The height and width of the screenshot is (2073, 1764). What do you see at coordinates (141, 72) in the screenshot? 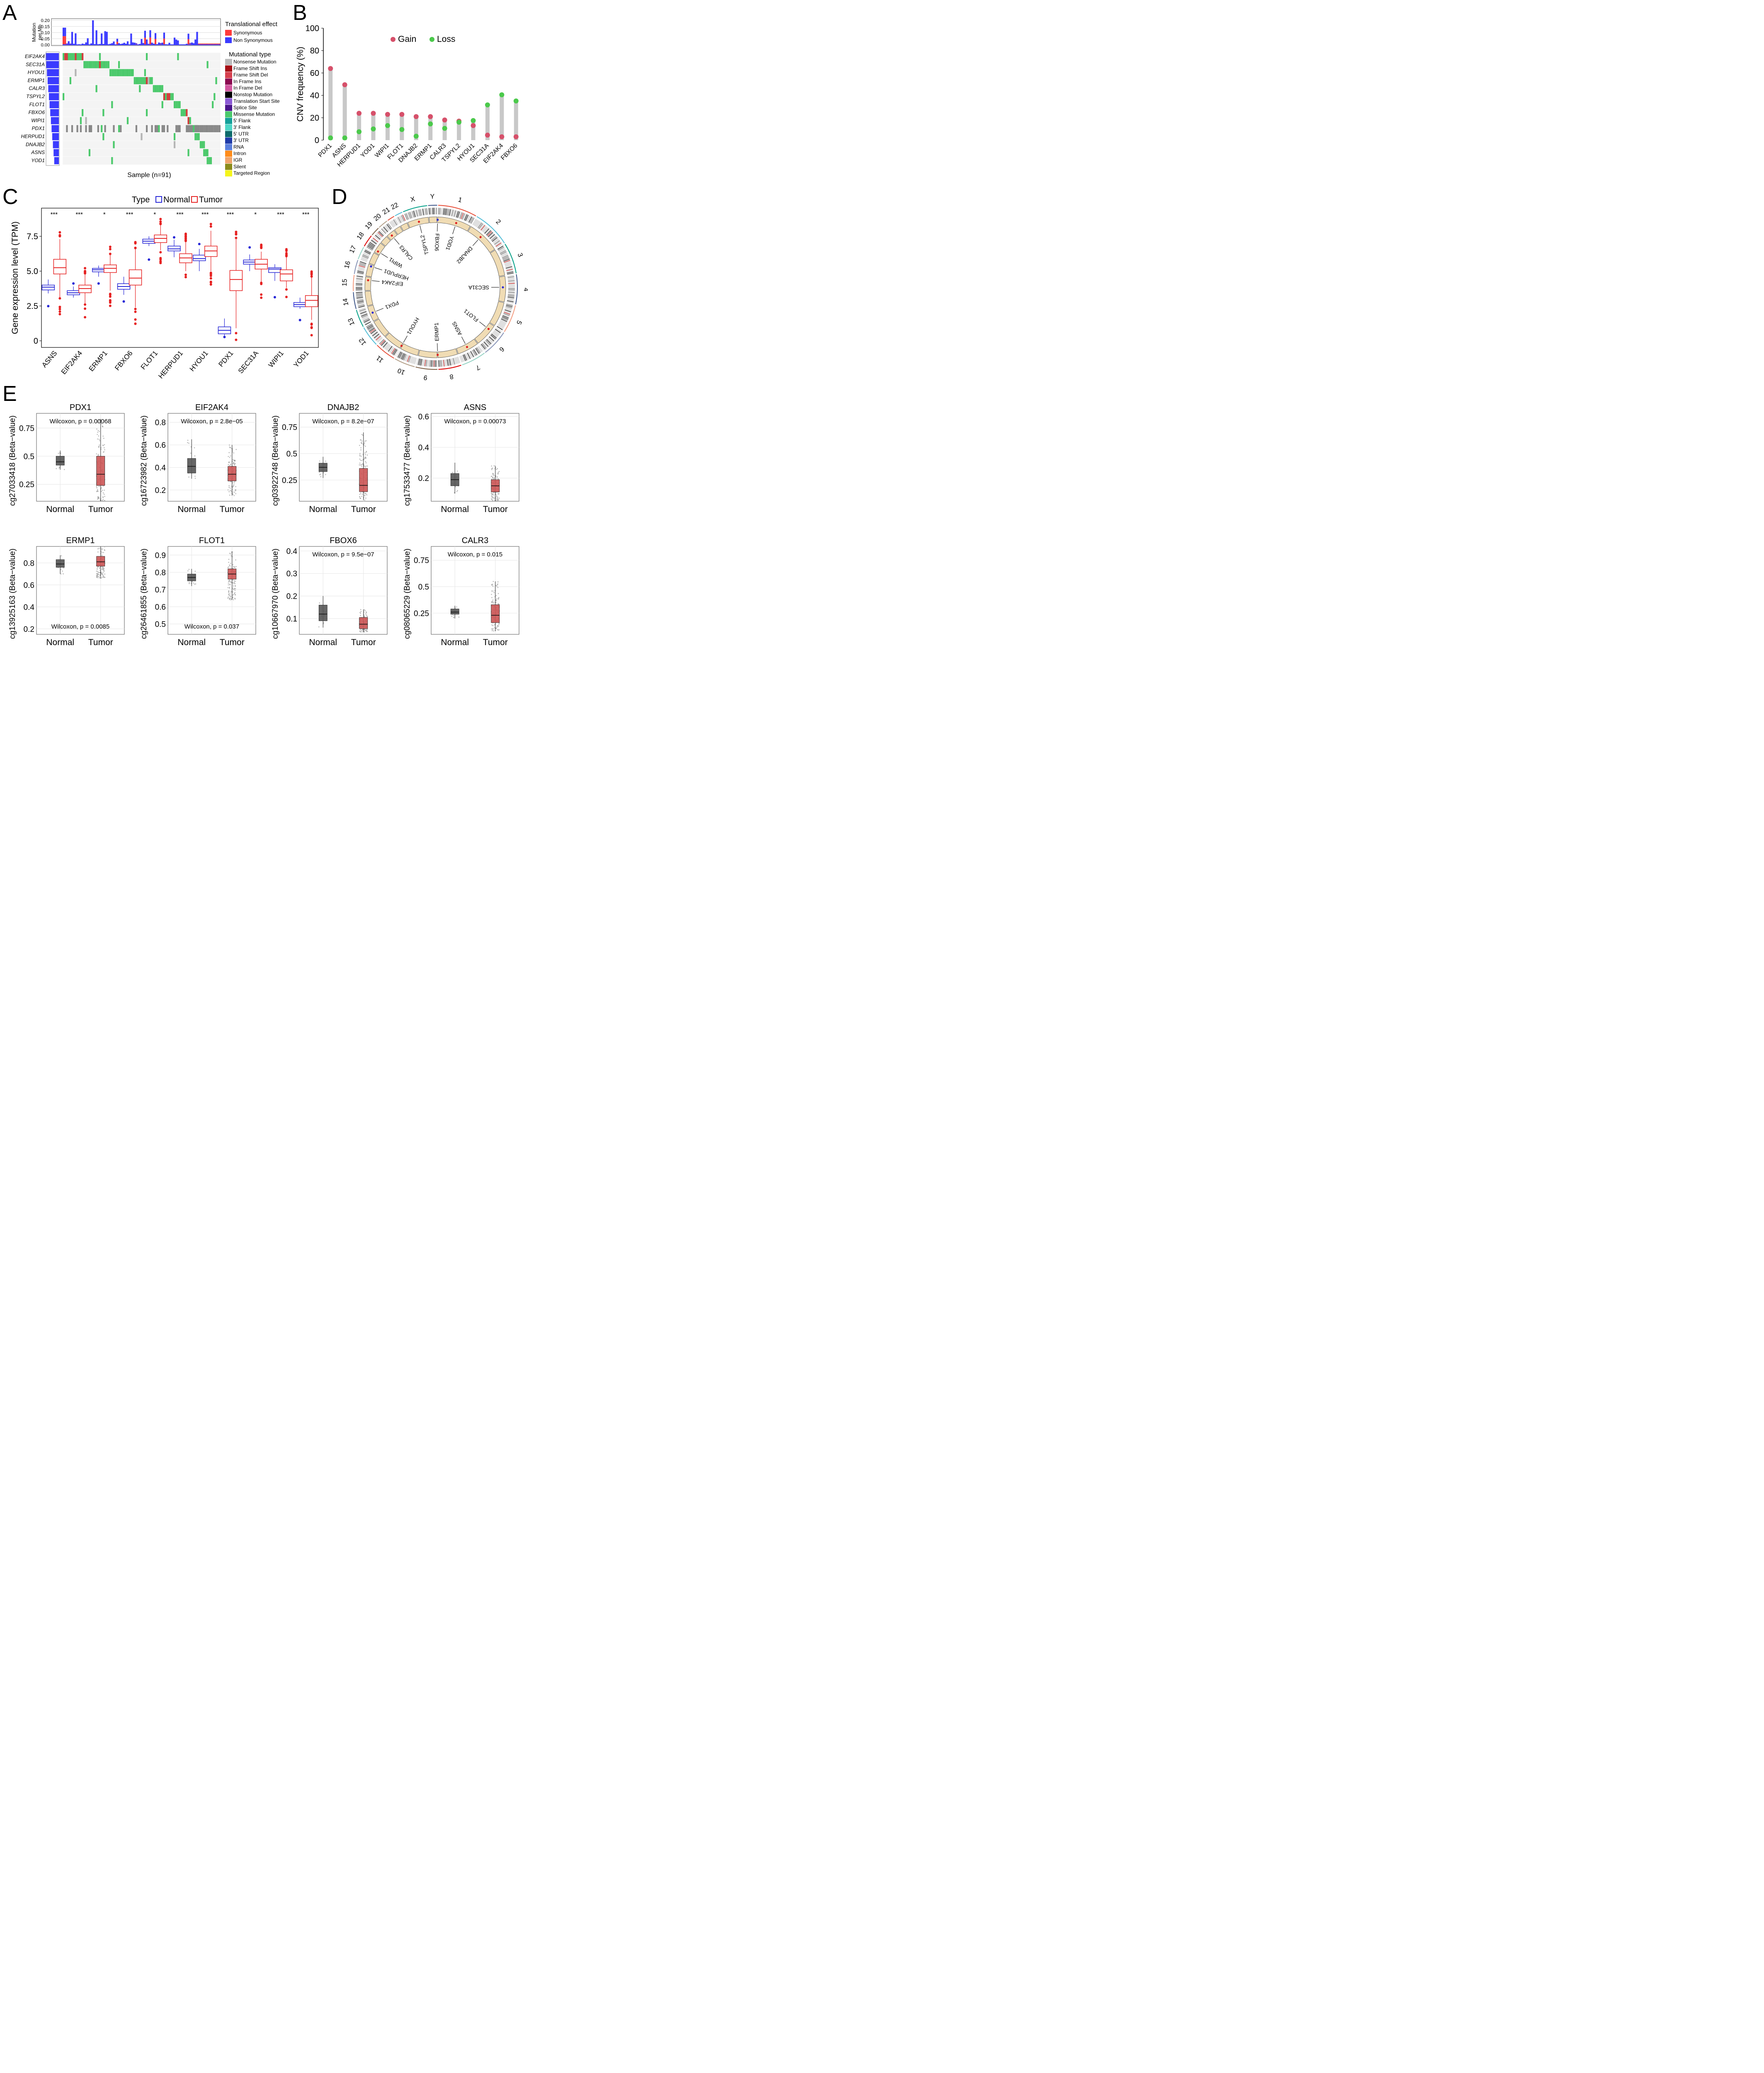
I see `oncoplot-row-bg` at bounding box center [141, 72].